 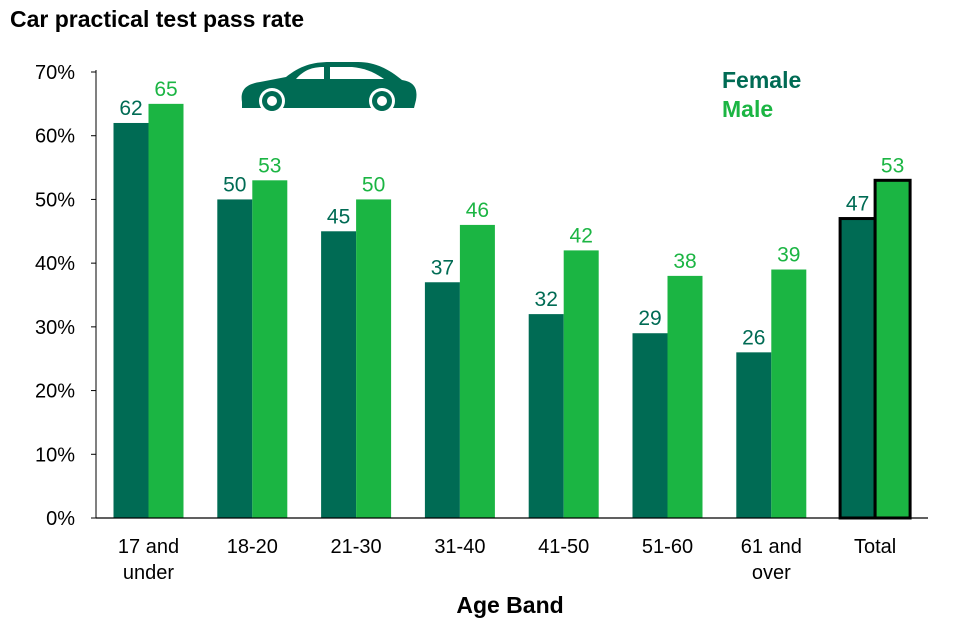 What do you see at coordinates (459, 547) in the screenshot?
I see `x-tick-label: 31-40` at bounding box center [459, 547].